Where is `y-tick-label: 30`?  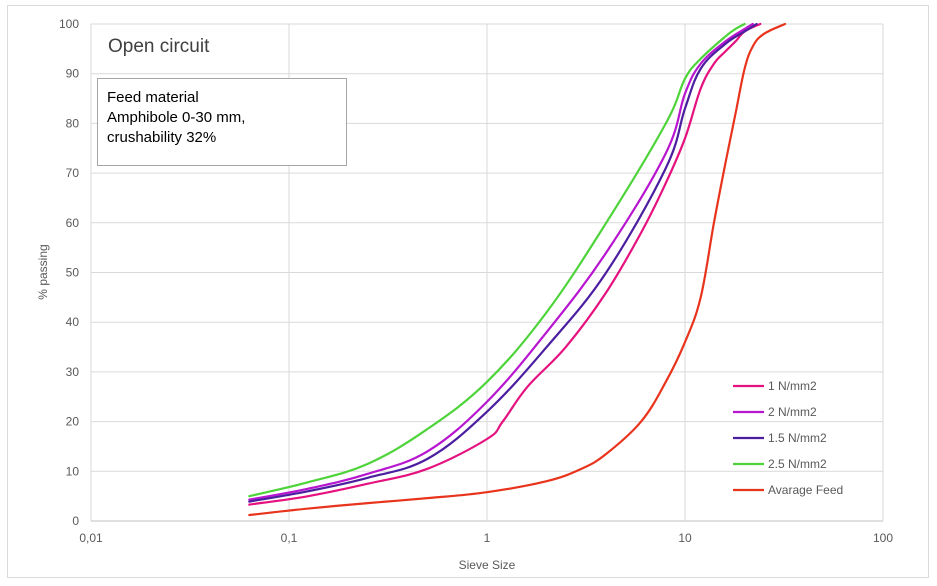
y-tick-label: 30 is located at coordinates (73, 372).